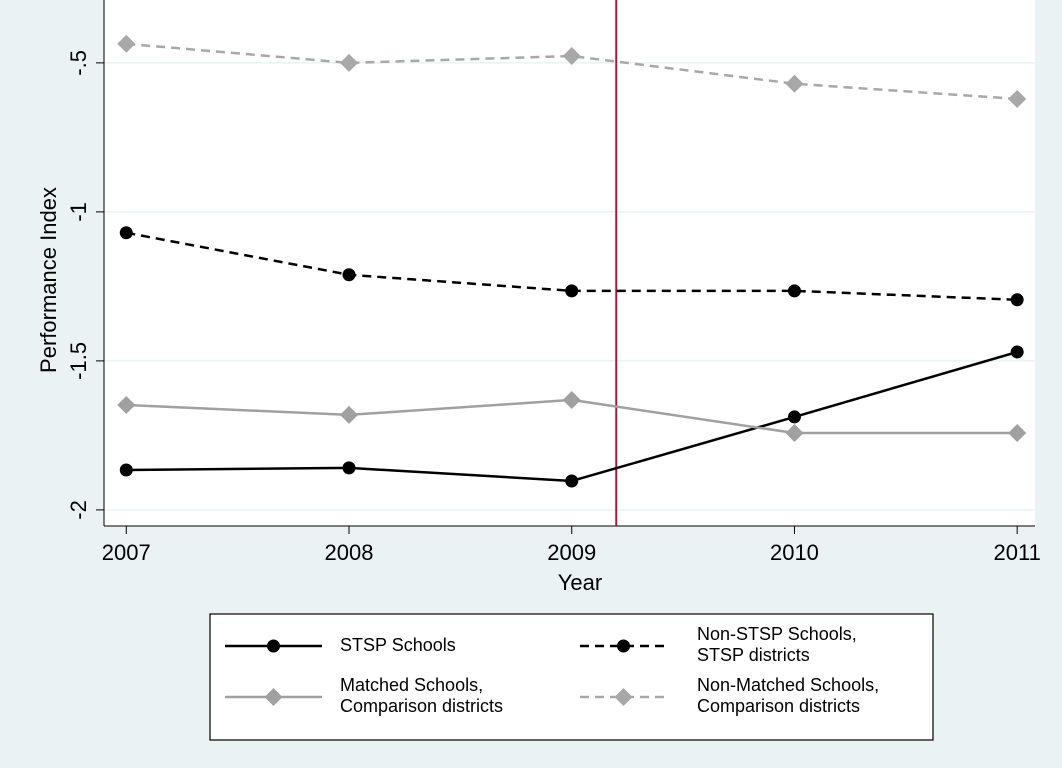  Describe the element at coordinates (398, 645) in the screenshot. I see `legend-label: STSP Schools` at that location.